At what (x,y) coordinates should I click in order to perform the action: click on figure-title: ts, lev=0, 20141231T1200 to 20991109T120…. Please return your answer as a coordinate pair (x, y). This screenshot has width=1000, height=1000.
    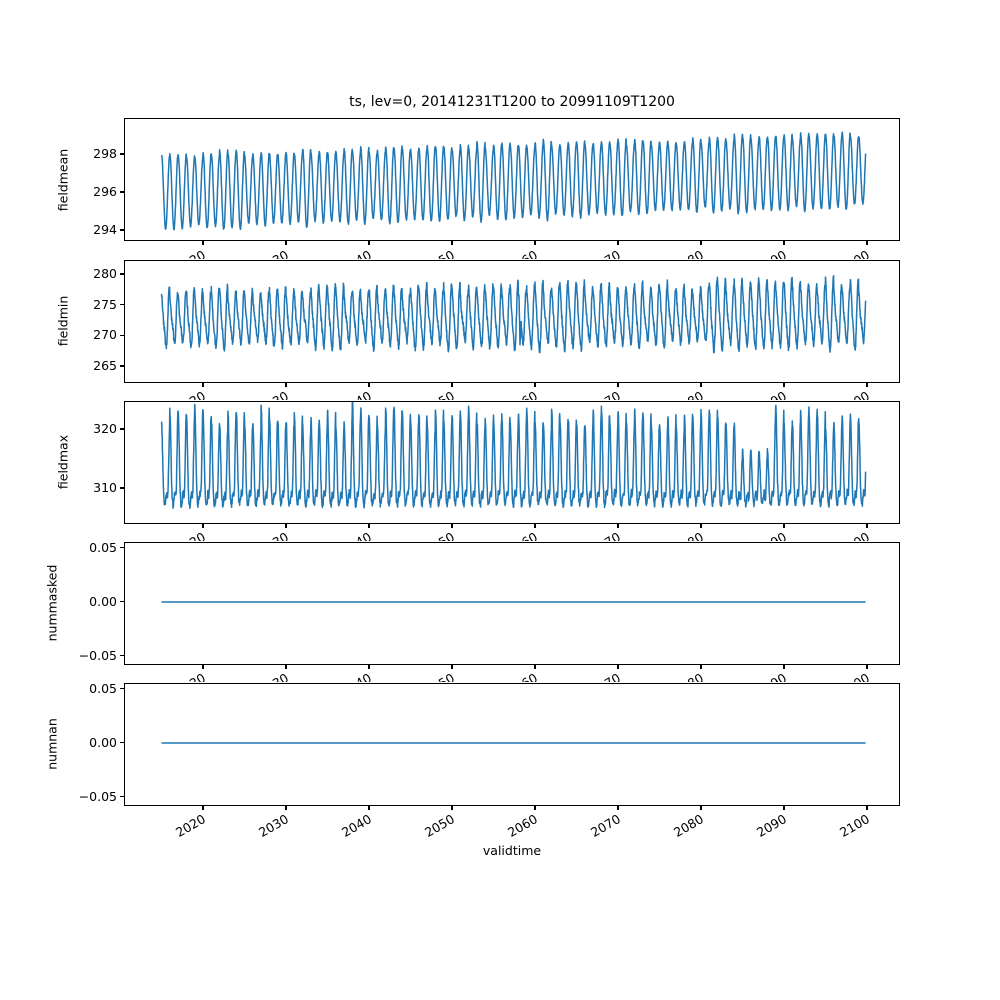
    Looking at the image, I should click on (512, 102).